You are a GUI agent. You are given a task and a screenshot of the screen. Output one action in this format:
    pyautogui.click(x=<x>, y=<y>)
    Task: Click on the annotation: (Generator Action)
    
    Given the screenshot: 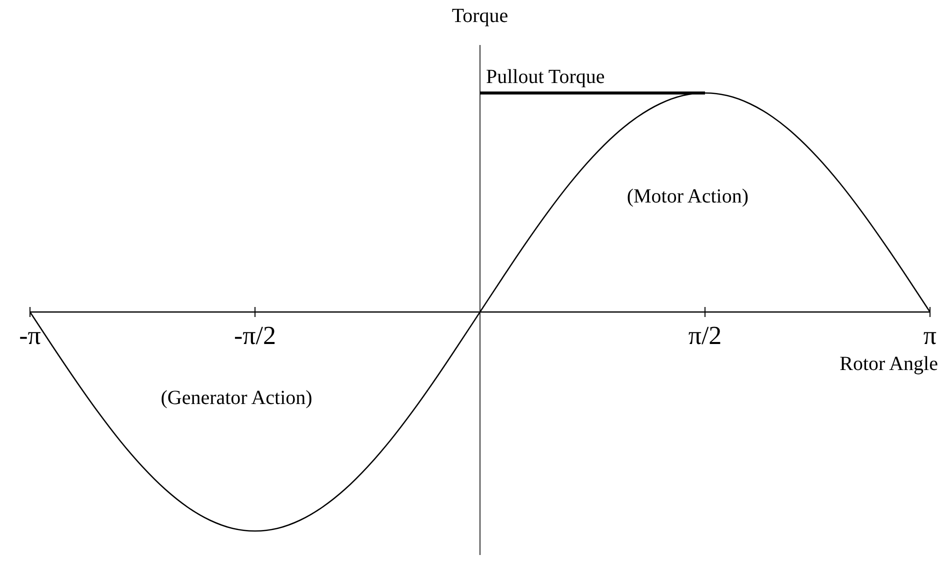 What is the action you would take?
    pyautogui.click(x=236, y=397)
    